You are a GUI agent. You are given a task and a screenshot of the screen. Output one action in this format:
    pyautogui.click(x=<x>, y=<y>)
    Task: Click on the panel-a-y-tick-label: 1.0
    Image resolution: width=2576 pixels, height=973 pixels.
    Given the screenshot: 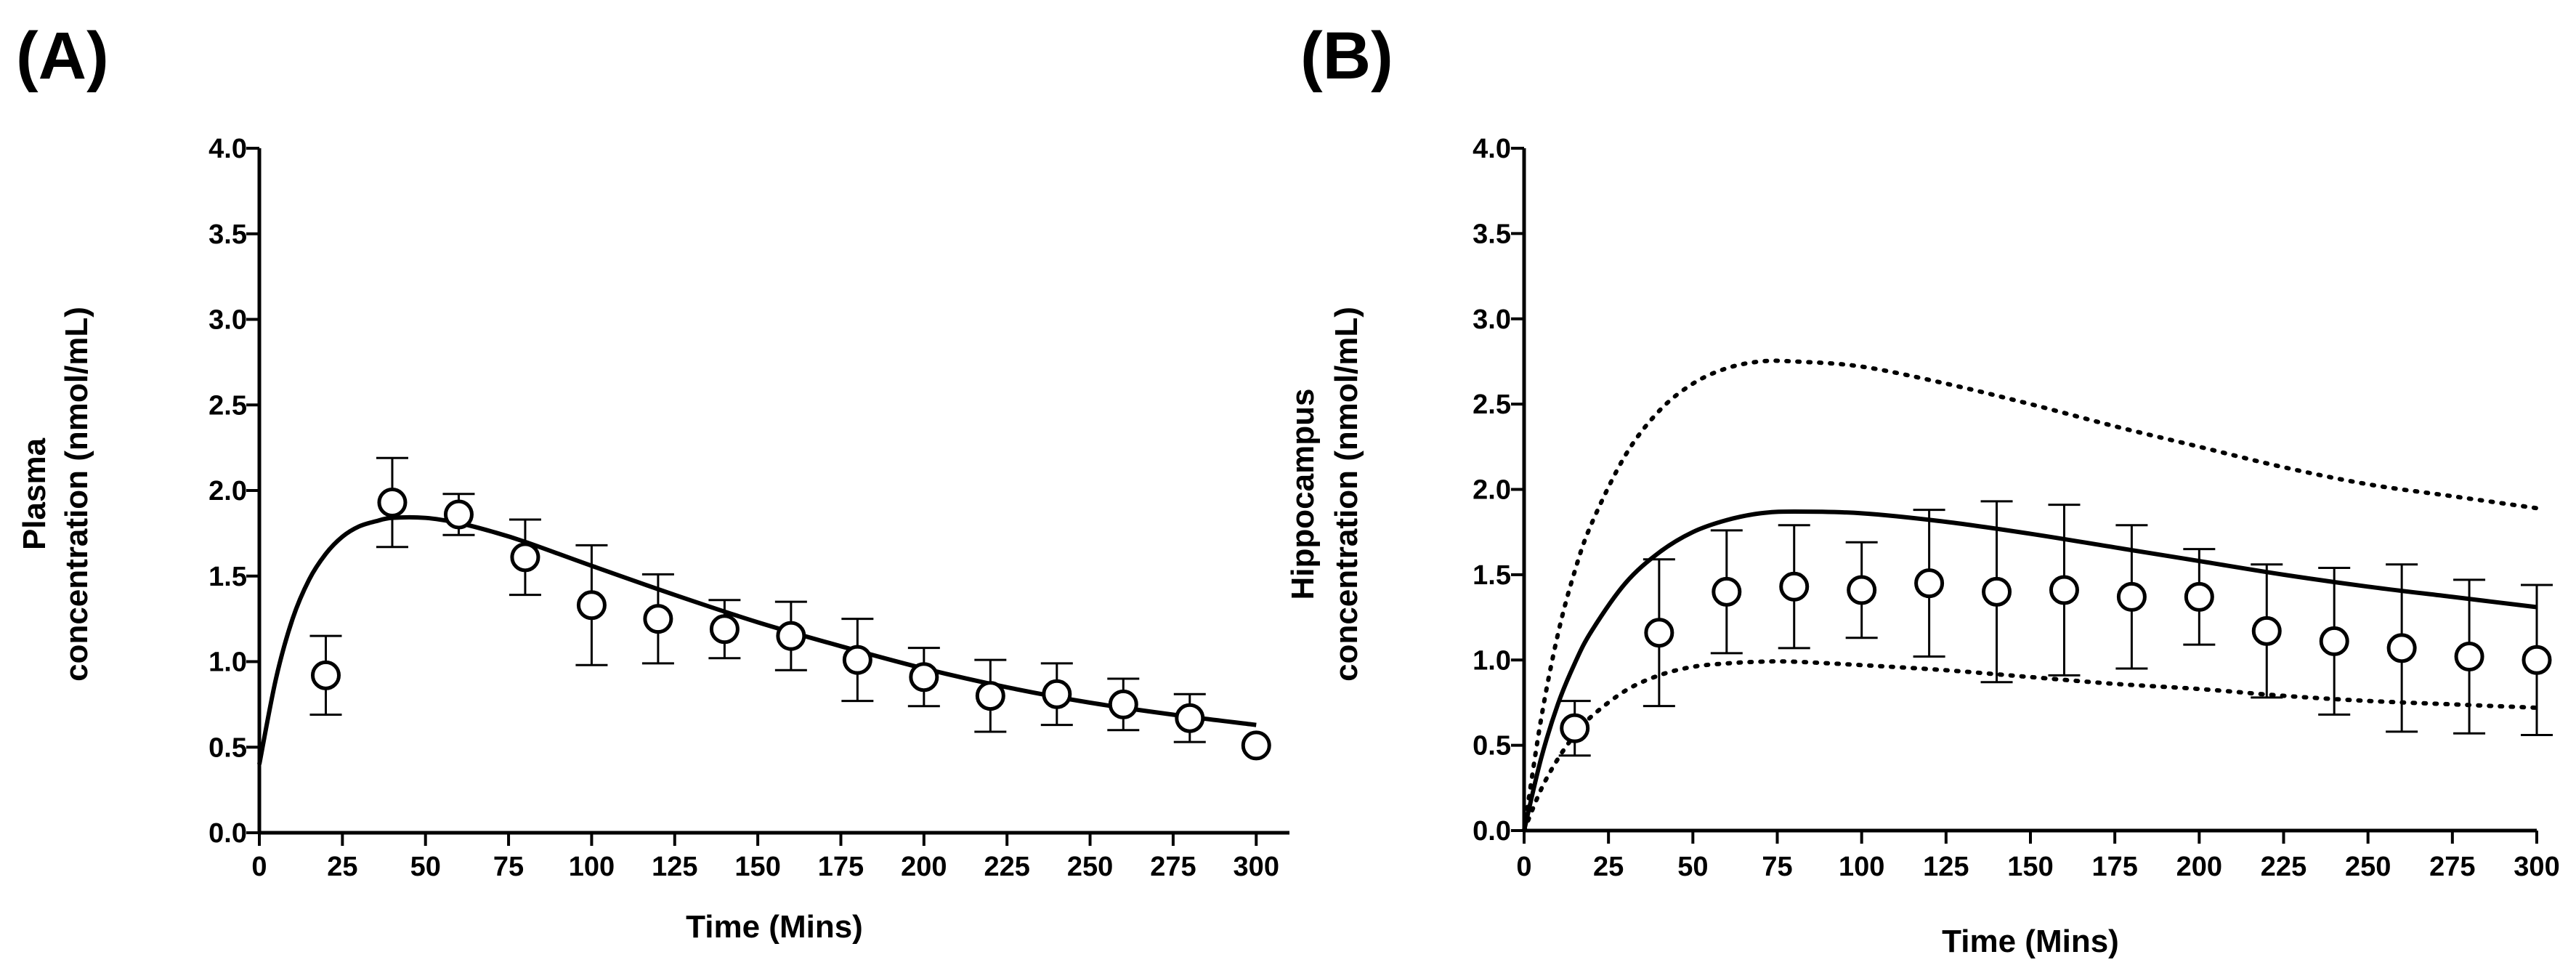 What is the action you would take?
    pyautogui.click(x=227, y=662)
    